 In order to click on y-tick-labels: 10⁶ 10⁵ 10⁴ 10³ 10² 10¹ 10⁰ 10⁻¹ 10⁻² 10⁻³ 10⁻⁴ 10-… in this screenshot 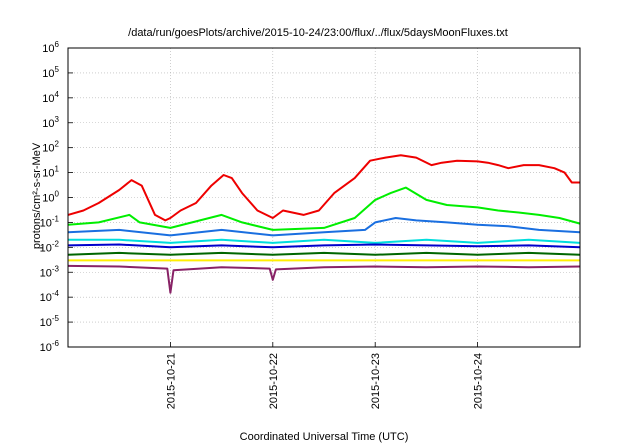, I will do `click(50, 197)`.